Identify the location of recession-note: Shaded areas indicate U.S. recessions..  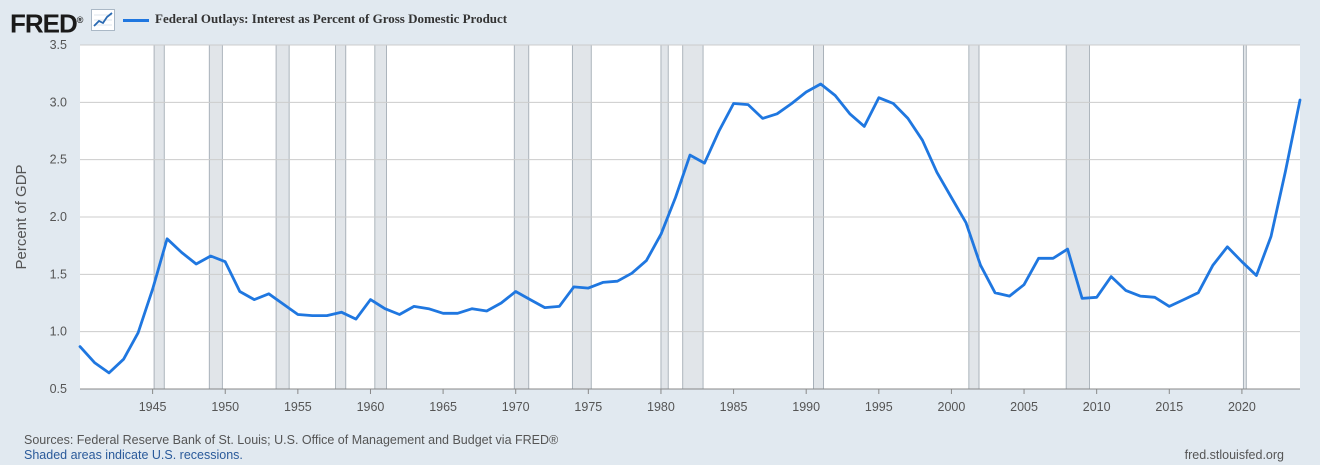
(133, 455).